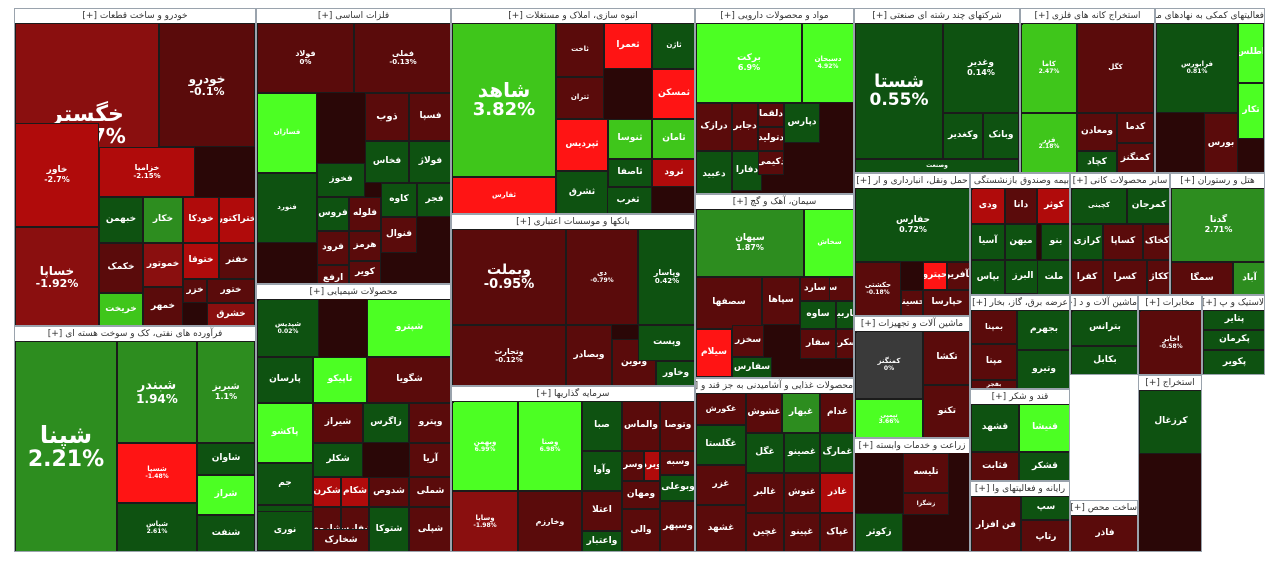 The width and height of the screenshot is (1280, 564). What do you see at coordinates (399, 235) in the screenshot?
I see `stock-tile: فنوال` at bounding box center [399, 235].